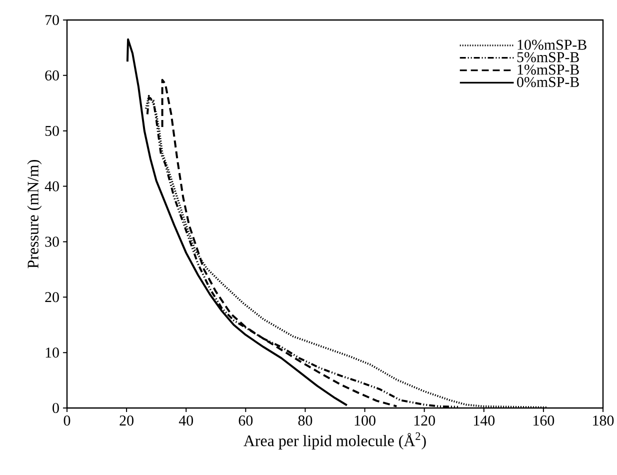  Describe the element at coordinates (305, 421) in the screenshot. I see `x-tick-label: 80` at that location.